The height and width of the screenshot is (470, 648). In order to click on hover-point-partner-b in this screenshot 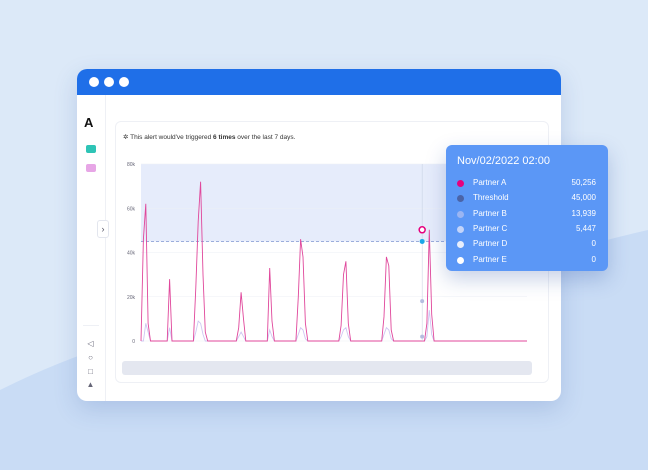, I will do `click(422, 301)`.